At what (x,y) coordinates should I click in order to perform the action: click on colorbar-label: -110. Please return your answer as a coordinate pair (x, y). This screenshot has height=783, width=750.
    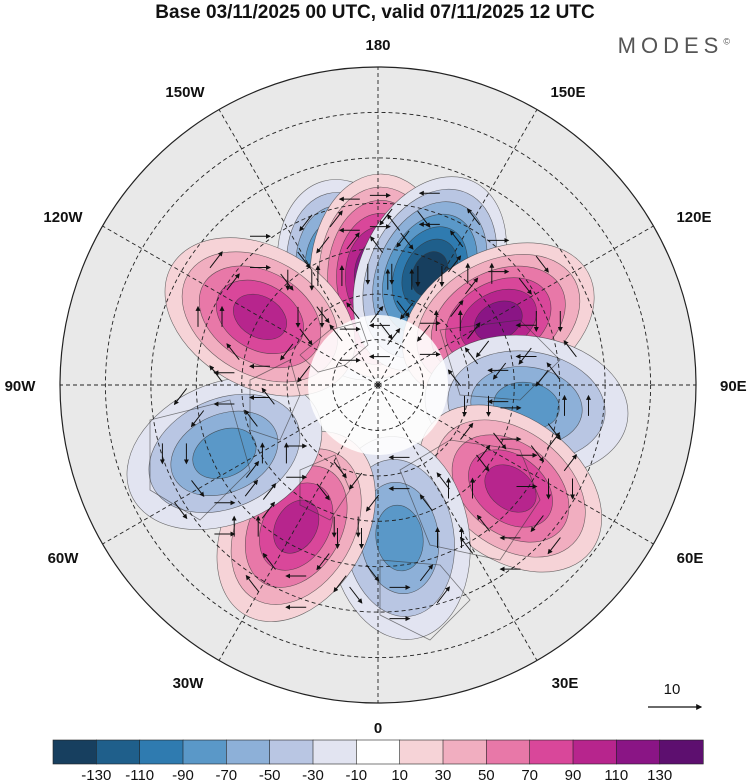
    Looking at the image, I should click on (139, 775).